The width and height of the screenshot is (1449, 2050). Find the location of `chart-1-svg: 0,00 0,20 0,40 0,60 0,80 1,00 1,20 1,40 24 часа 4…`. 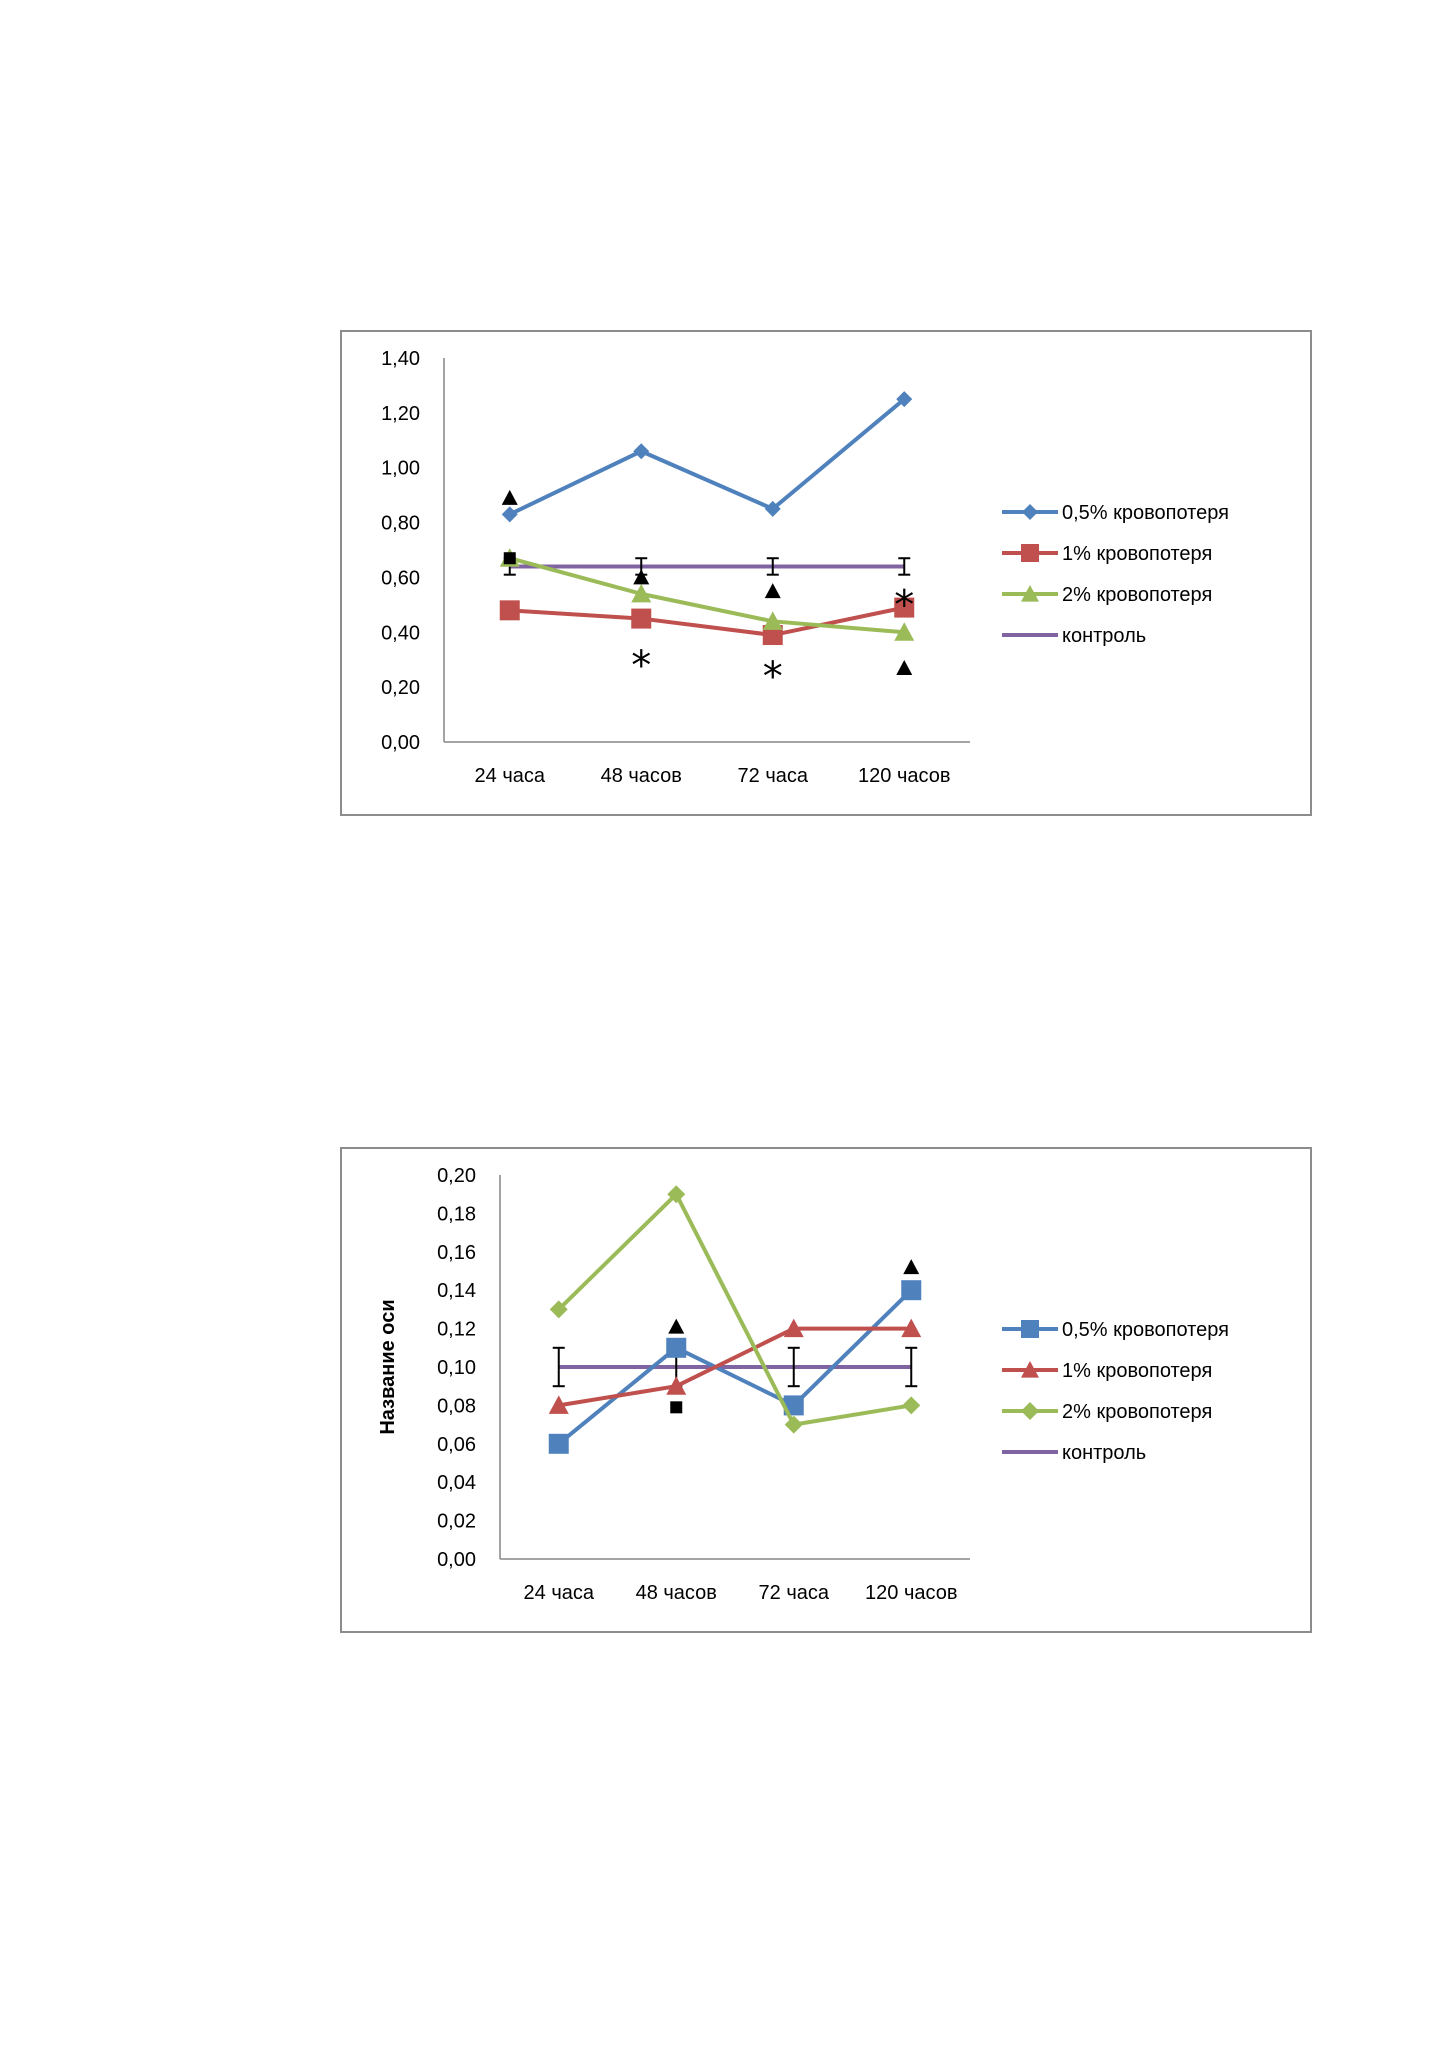

chart-1-svg: 0,00 0,20 0,40 0,60 0,80 1,00 1,20 1,40 24 часа 4… is located at coordinates (805, 567).